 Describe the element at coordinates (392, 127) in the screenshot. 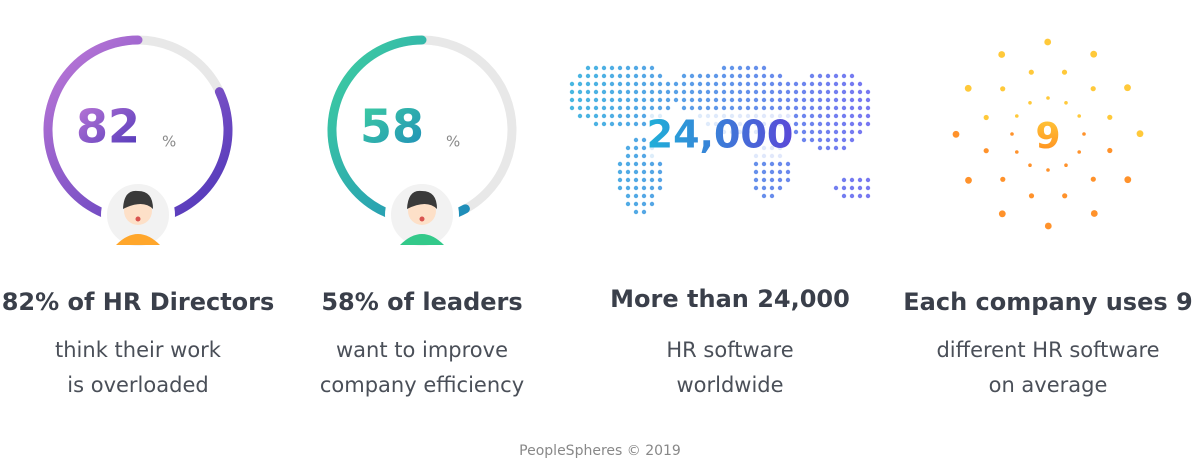

I see `gauge-value: 58` at that location.